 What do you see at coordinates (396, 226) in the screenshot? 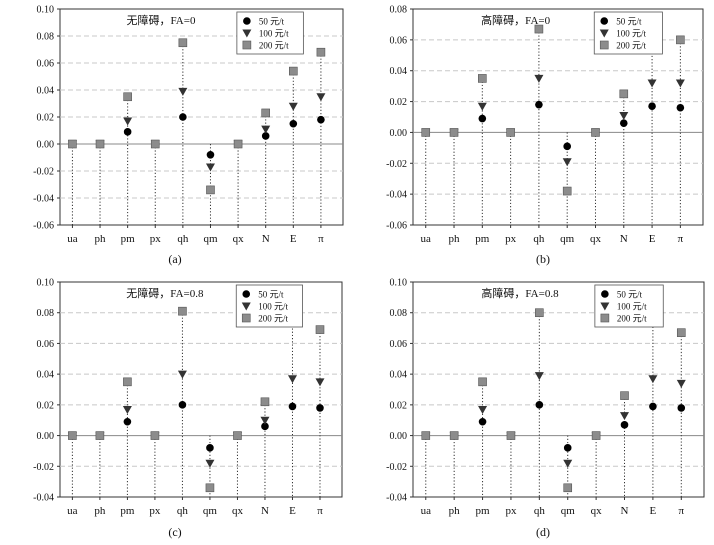
I see `y-tick-label: -0.06` at bounding box center [396, 226].